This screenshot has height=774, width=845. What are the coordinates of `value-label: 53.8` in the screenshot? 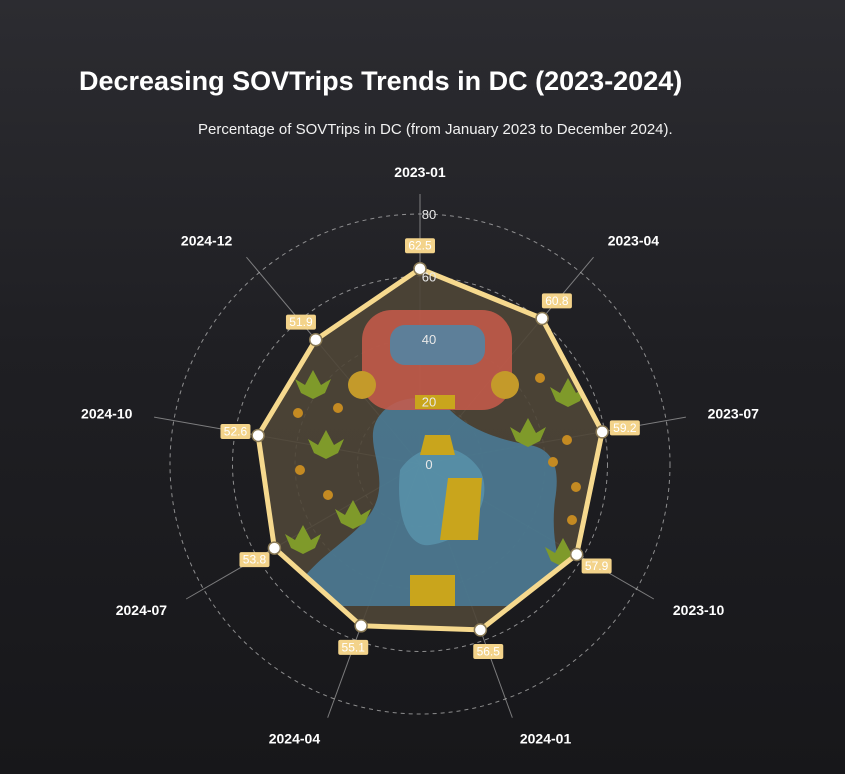 It's located at (254, 560).